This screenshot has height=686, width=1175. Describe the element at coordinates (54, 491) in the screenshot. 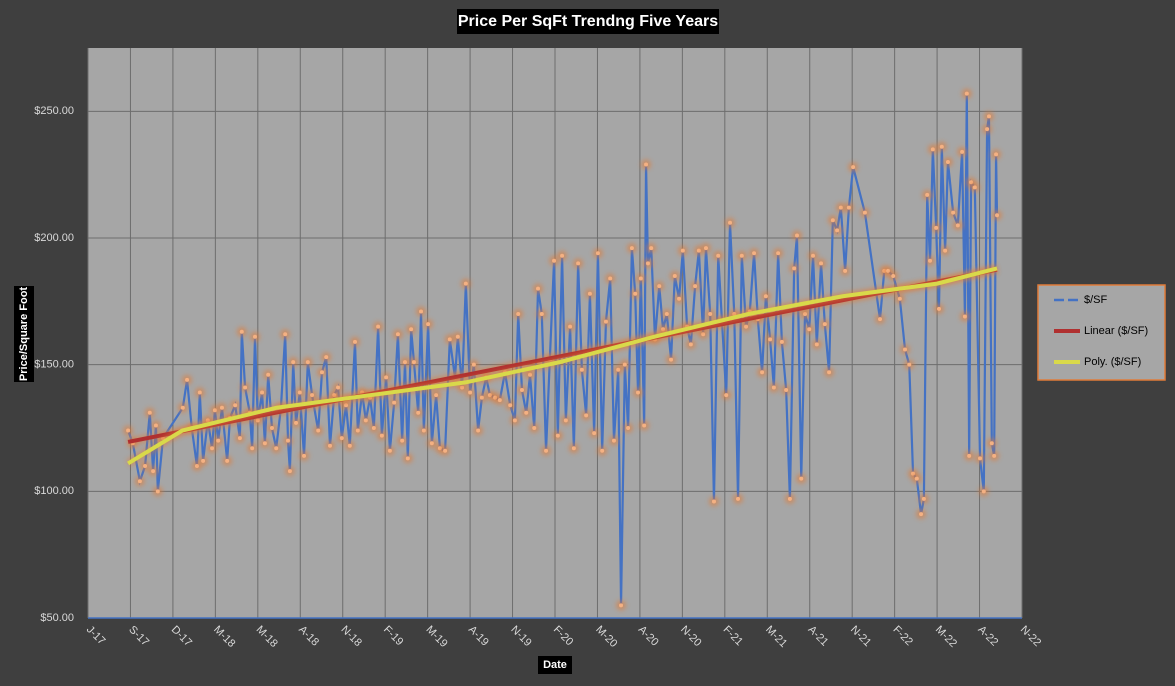

I see `y-tick-label: $100.00` at that location.